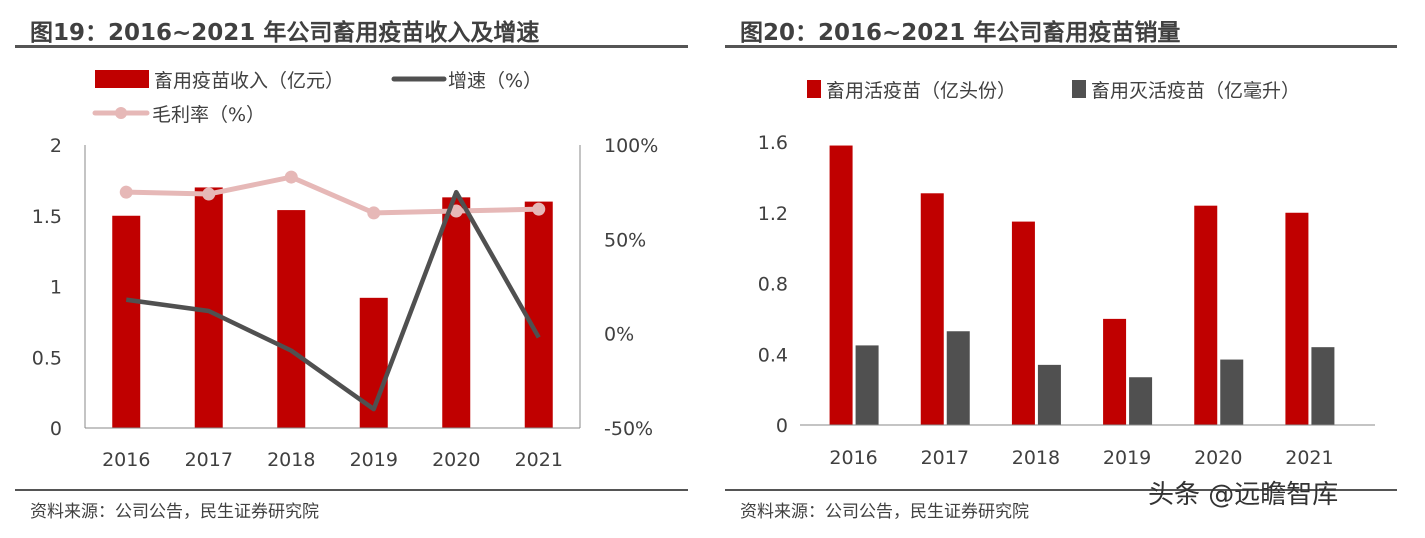  What do you see at coordinates (284, 32) in the screenshot?
I see `chart-title-left: 图19：2016~2021 年公司畜用疫苗收入及增速` at bounding box center [284, 32].